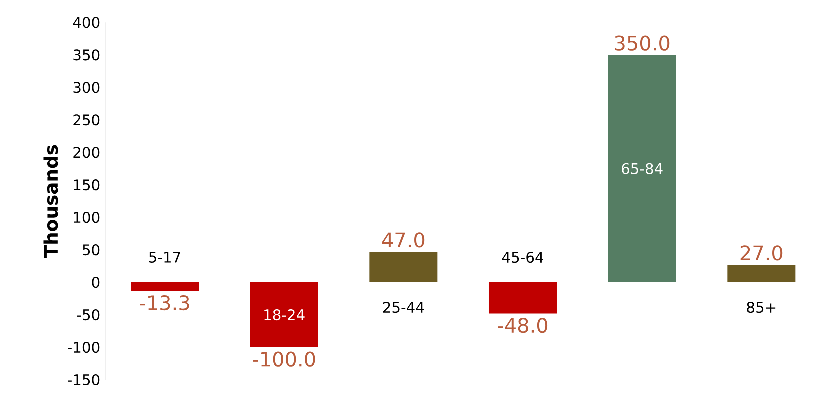  Describe the element at coordinates (84, 348) in the screenshot. I see `y-tick-label: -100` at that location.